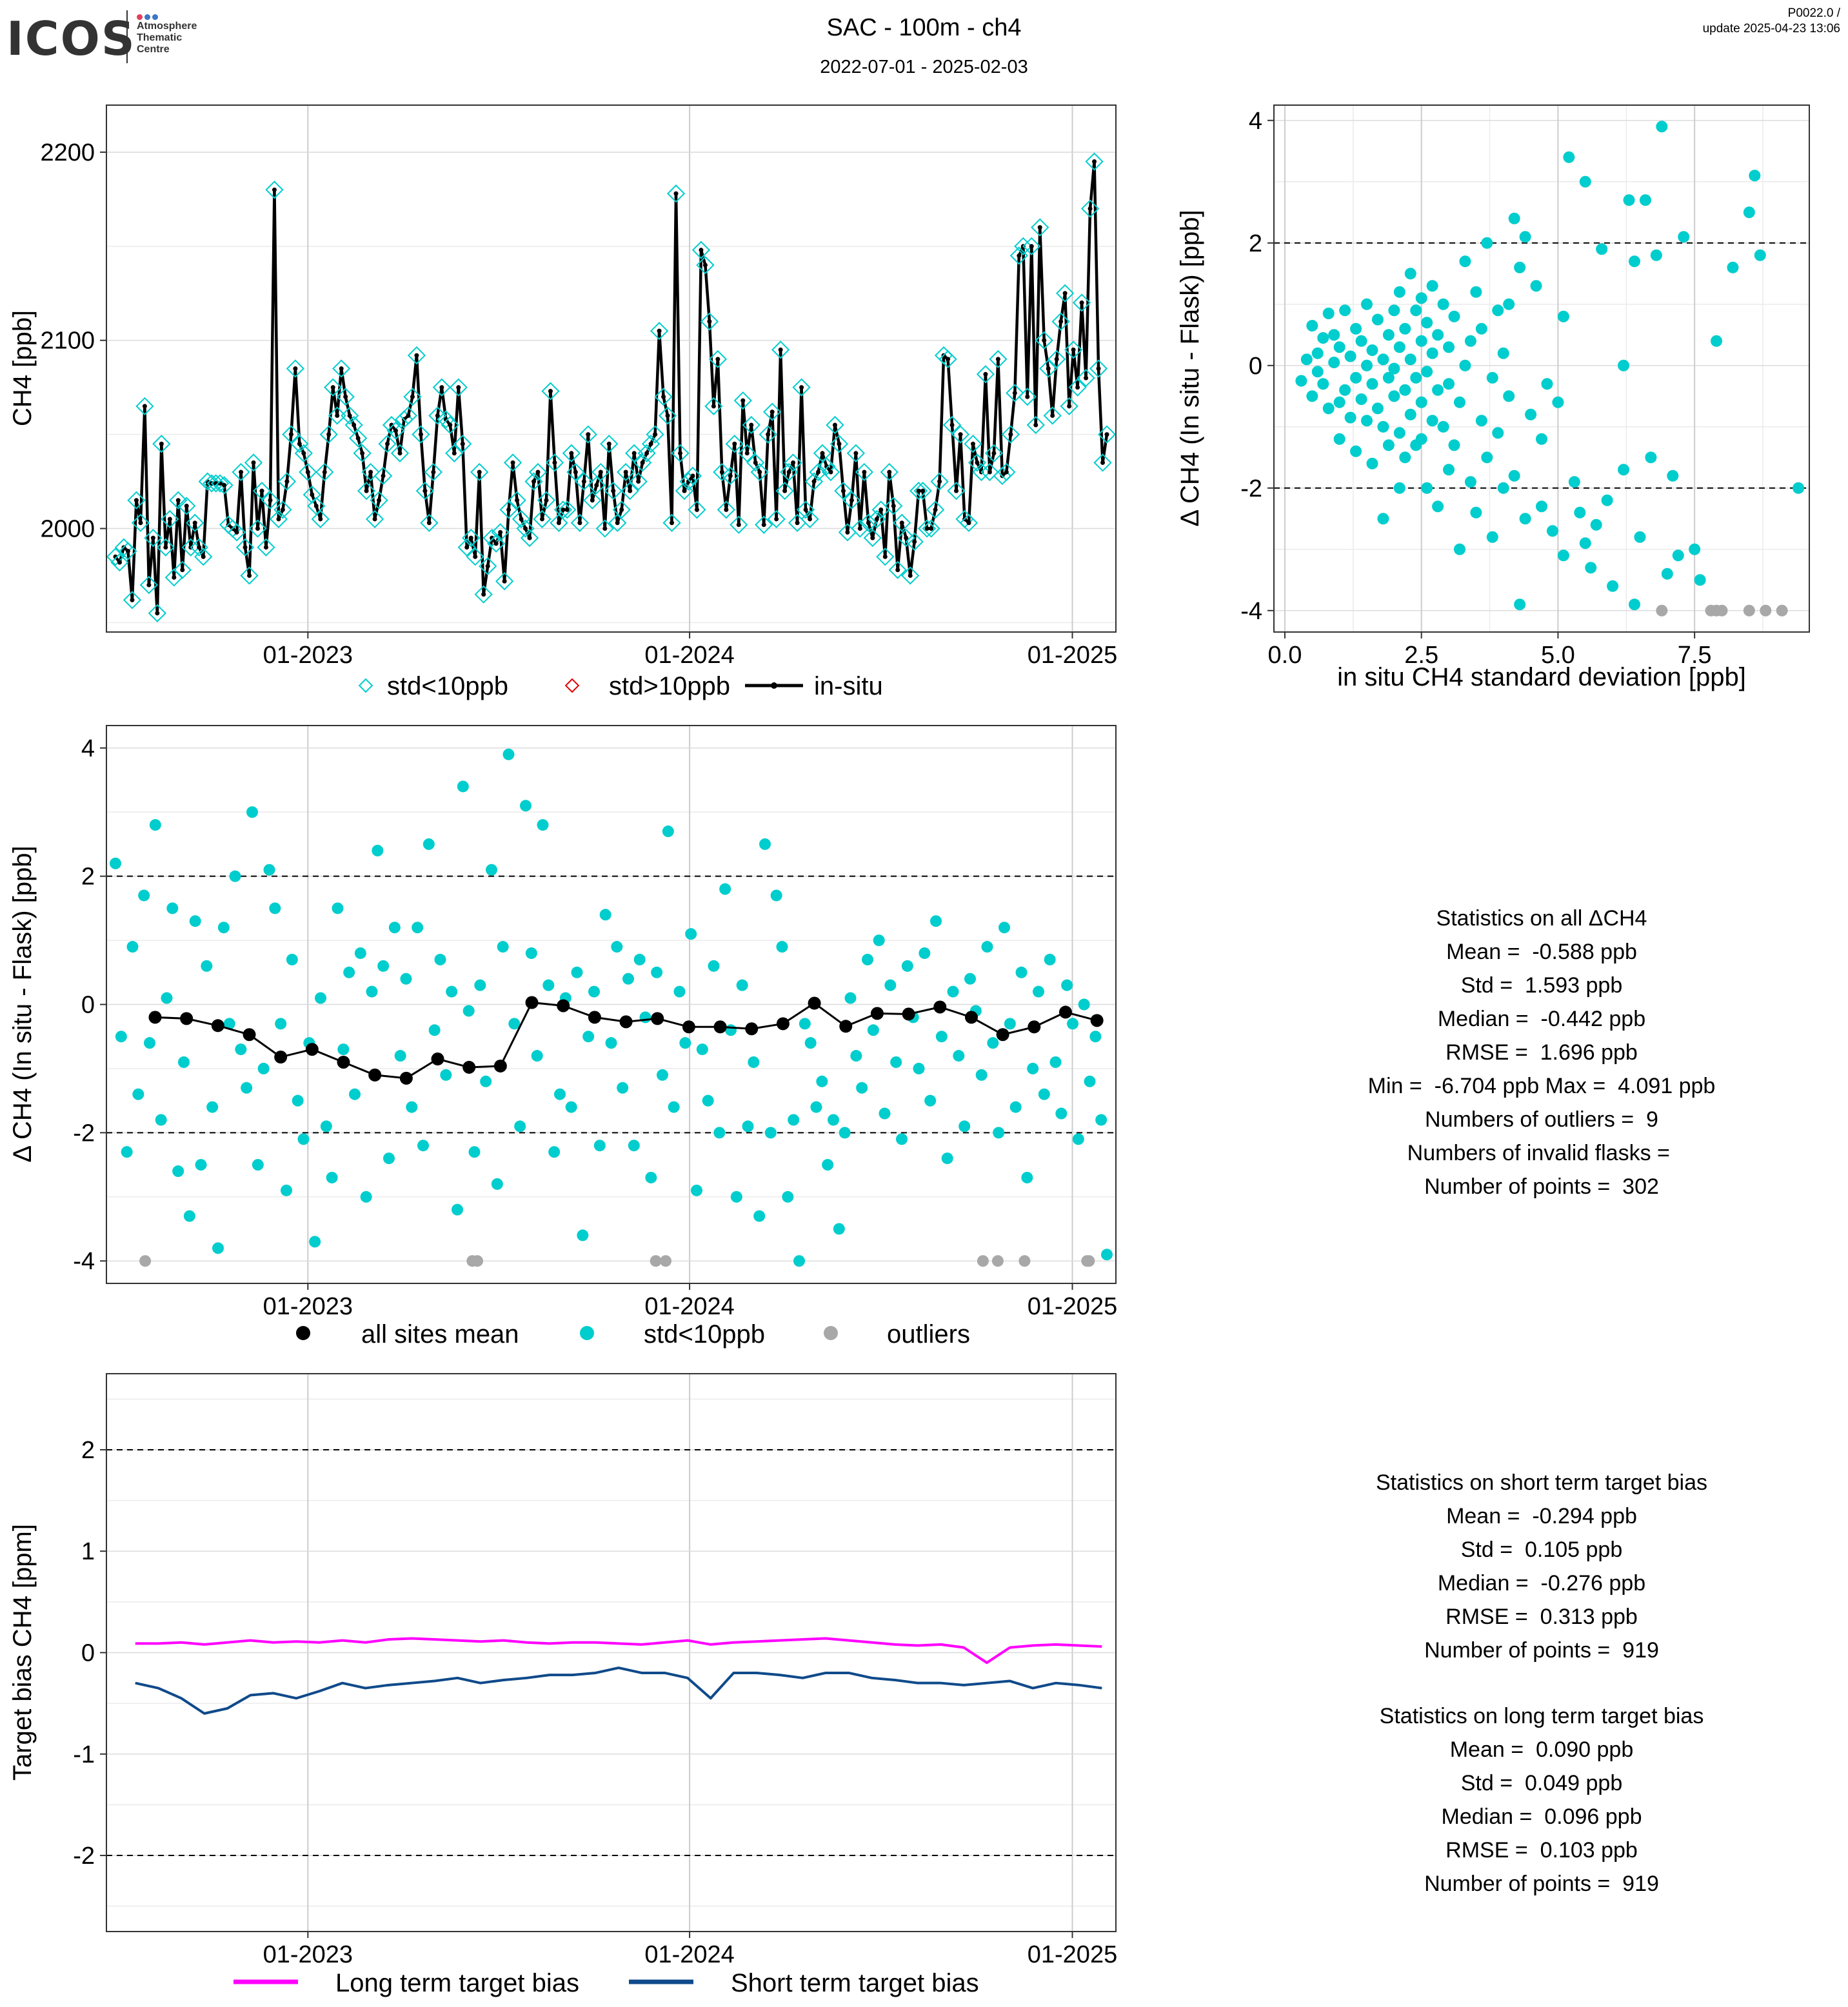  What do you see at coordinates (1542, 952) in the screenshot?
I see `stats-line: Mean = -0.588 ppb` at bounding box center [1542, 952].